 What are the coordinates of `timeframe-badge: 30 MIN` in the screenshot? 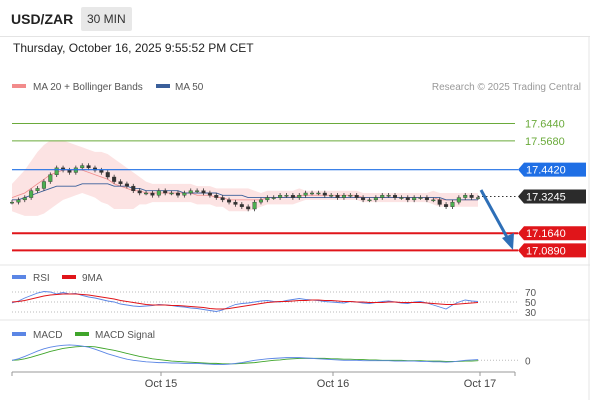 It's located at (106, 19).